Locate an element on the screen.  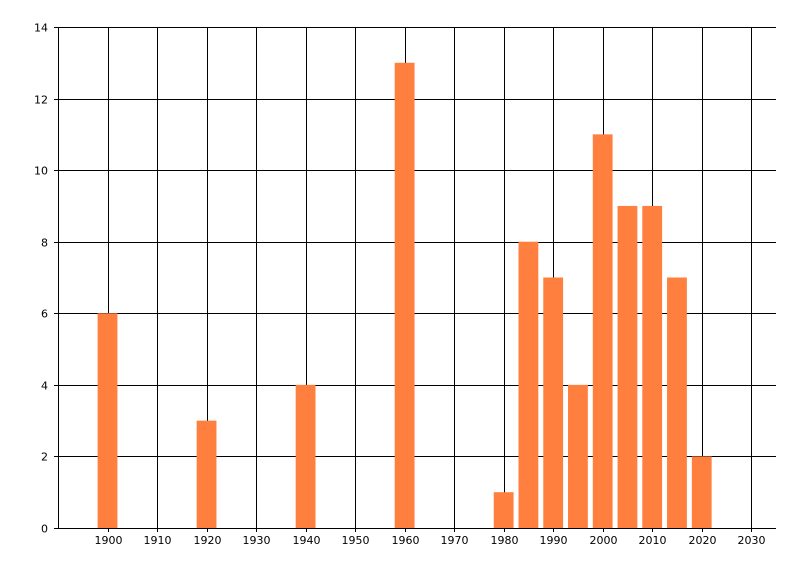
x-tick-label: 1980 is located at coordinates (505, 540).